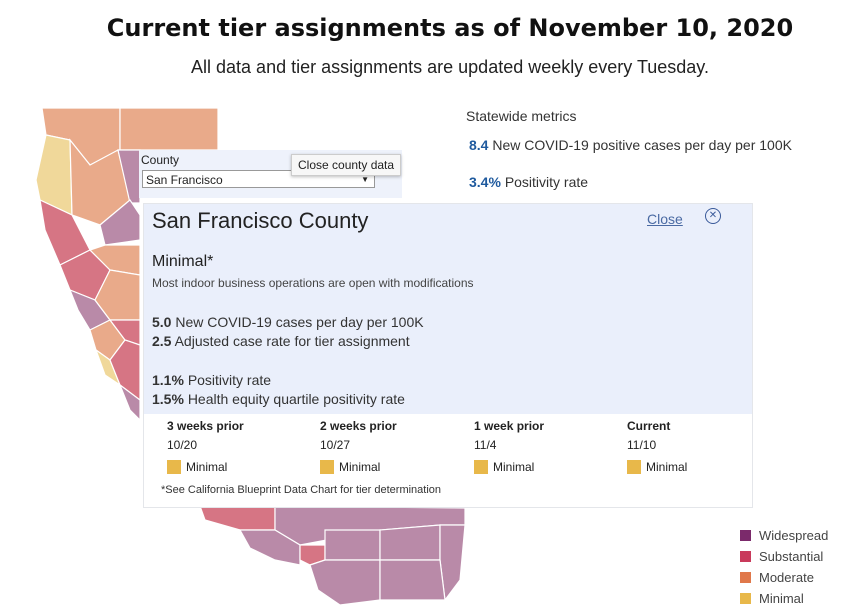 This screenshot has height=611, width=857. I want to click on county-label: County, so click(160, 160).